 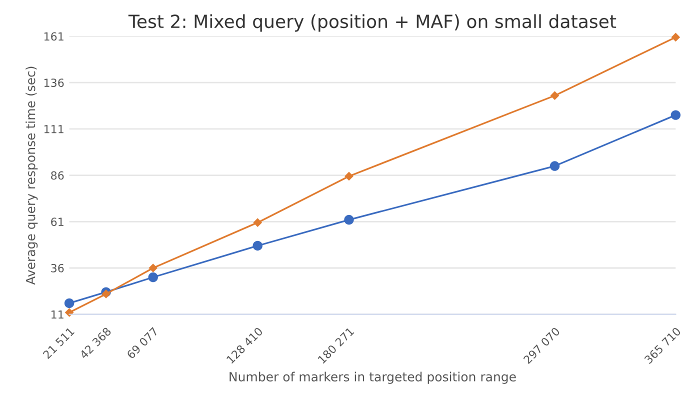 What do you see at coordinates (57, 268) in the screenshot?
I see `y-tick-label: 36` at bounding box center [57, 268].